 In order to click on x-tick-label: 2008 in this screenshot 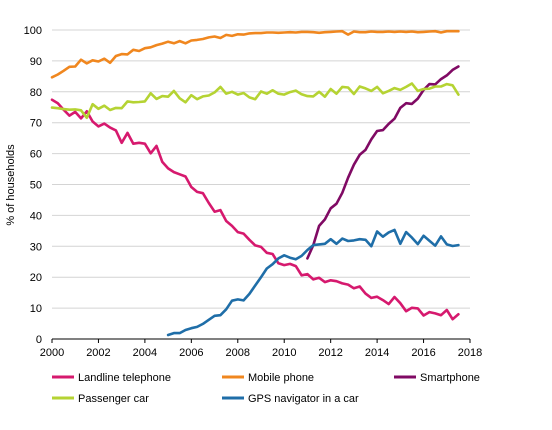, I will do `click(238, 353)`.